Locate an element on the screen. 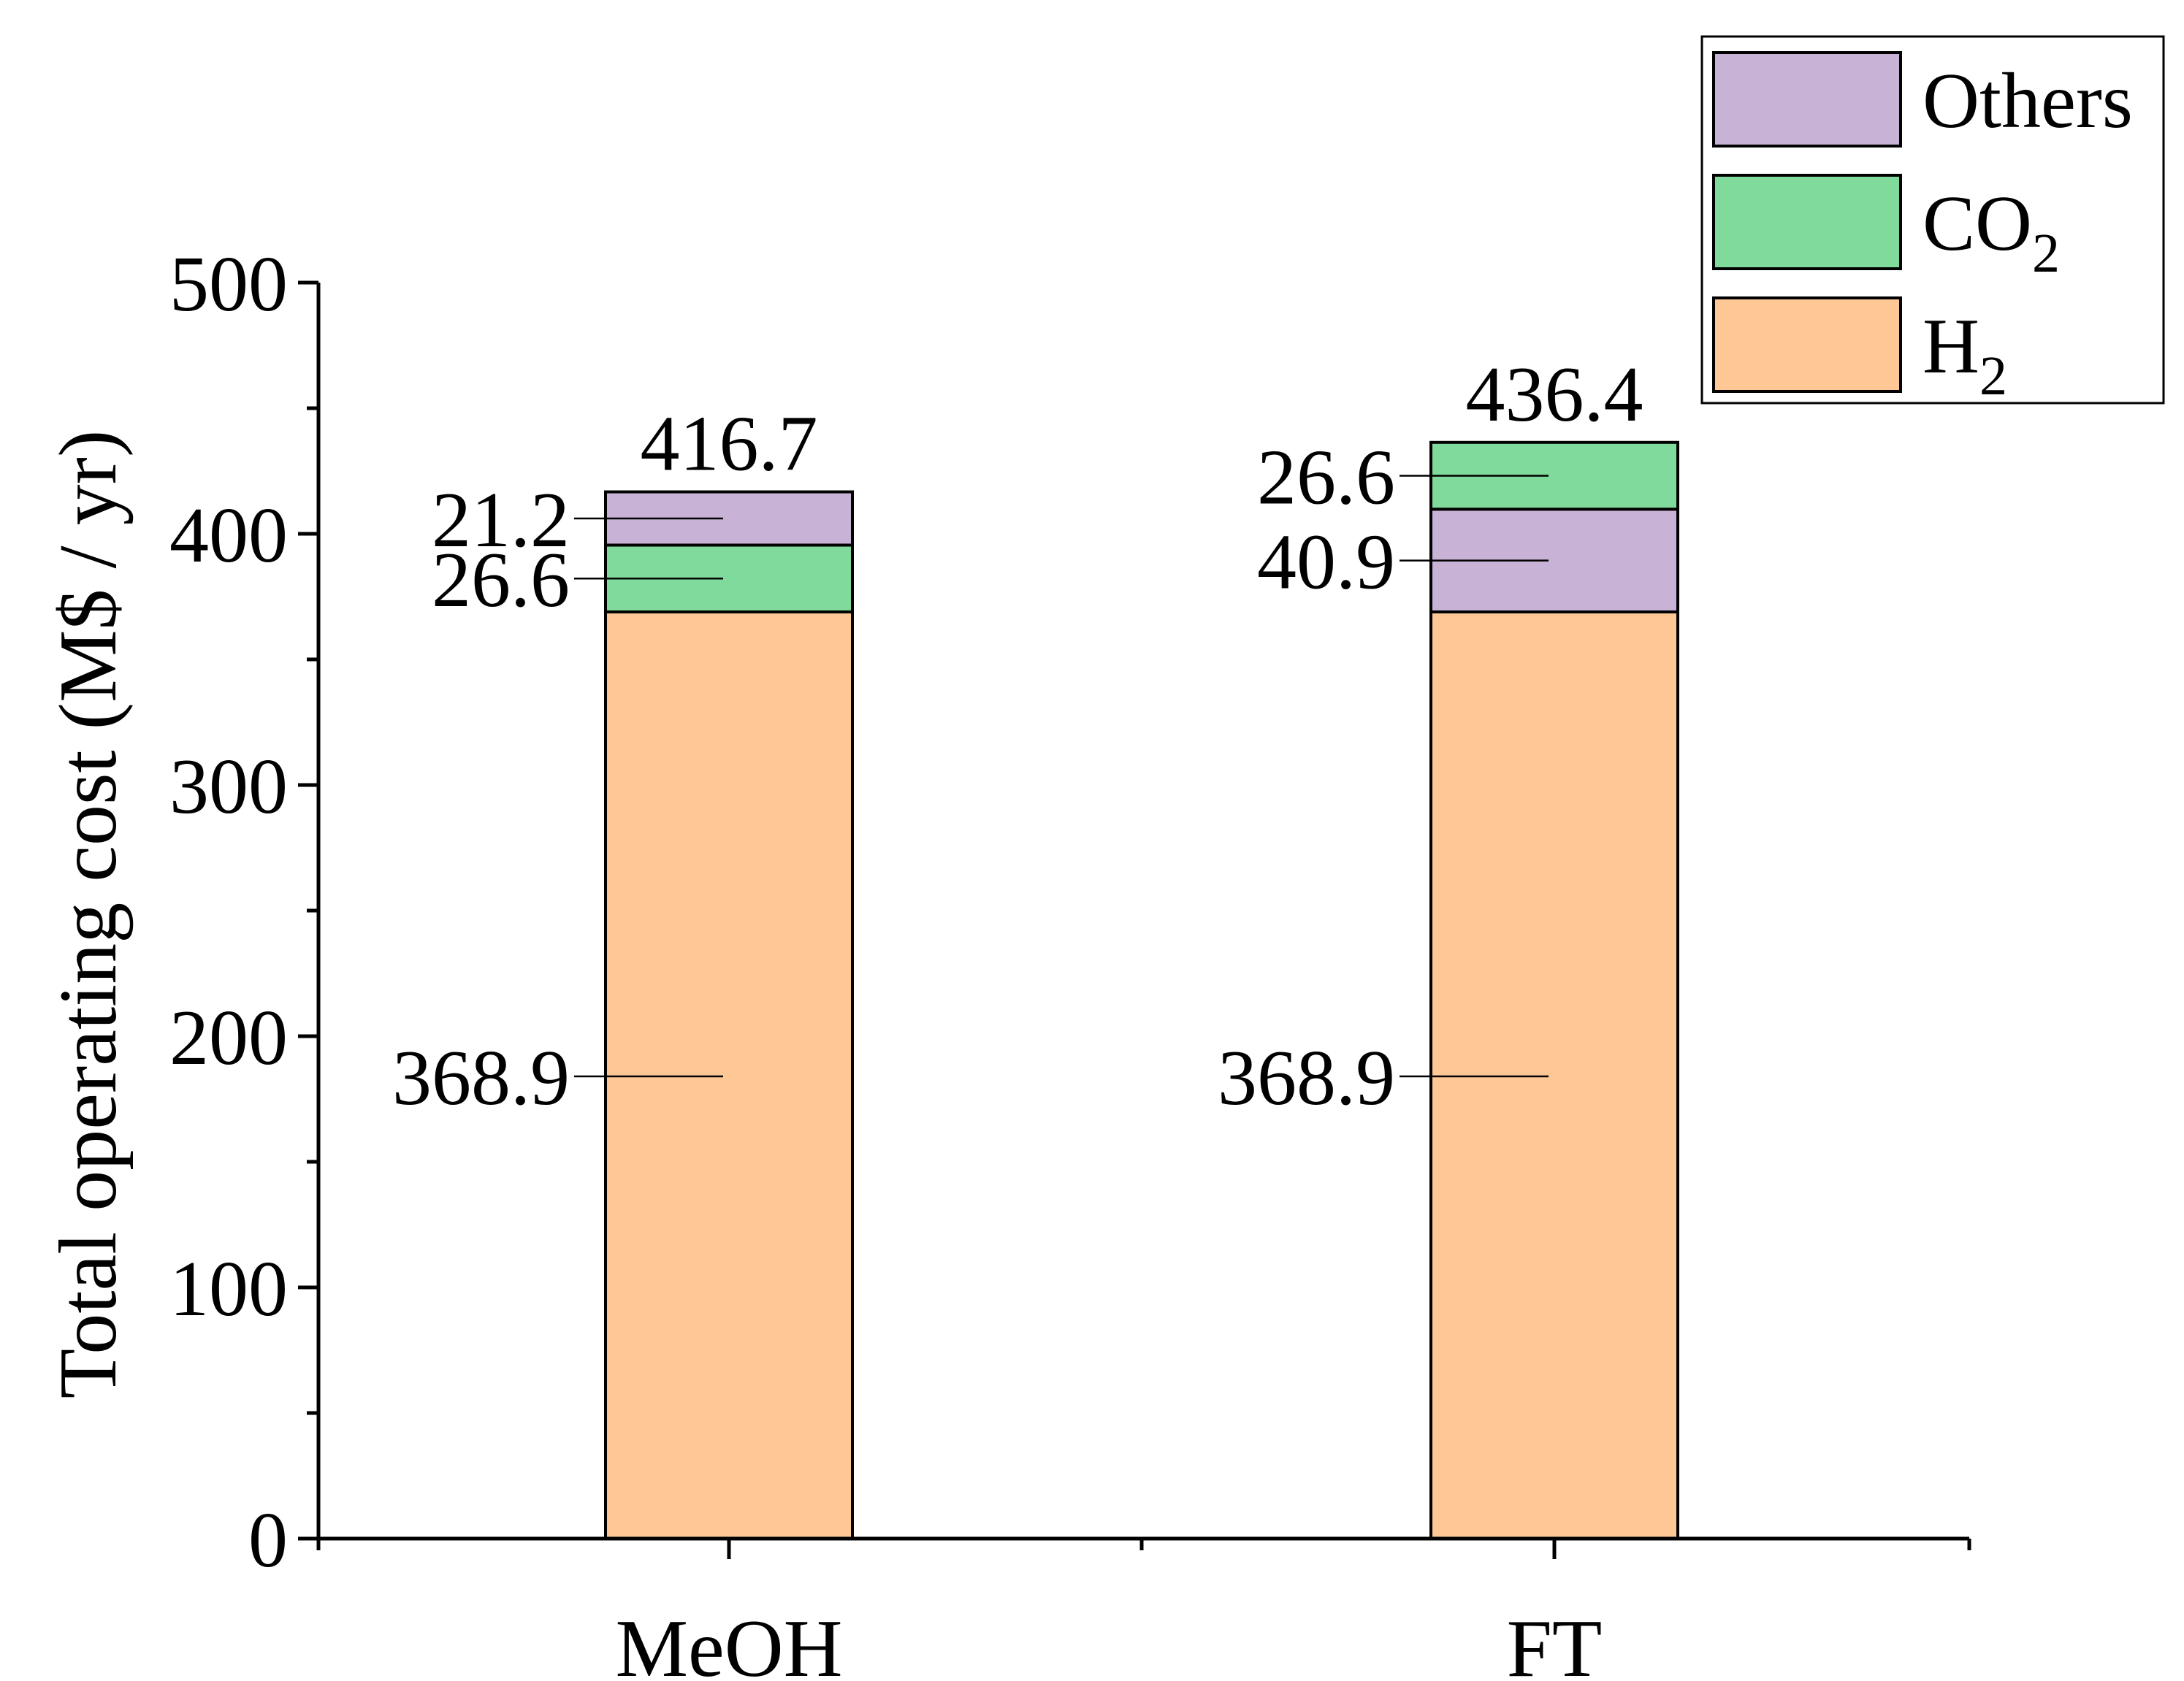 The height and width of the screenshot is (1681, 2184). legend-swatch-others is located at coordinates (1807, 99).